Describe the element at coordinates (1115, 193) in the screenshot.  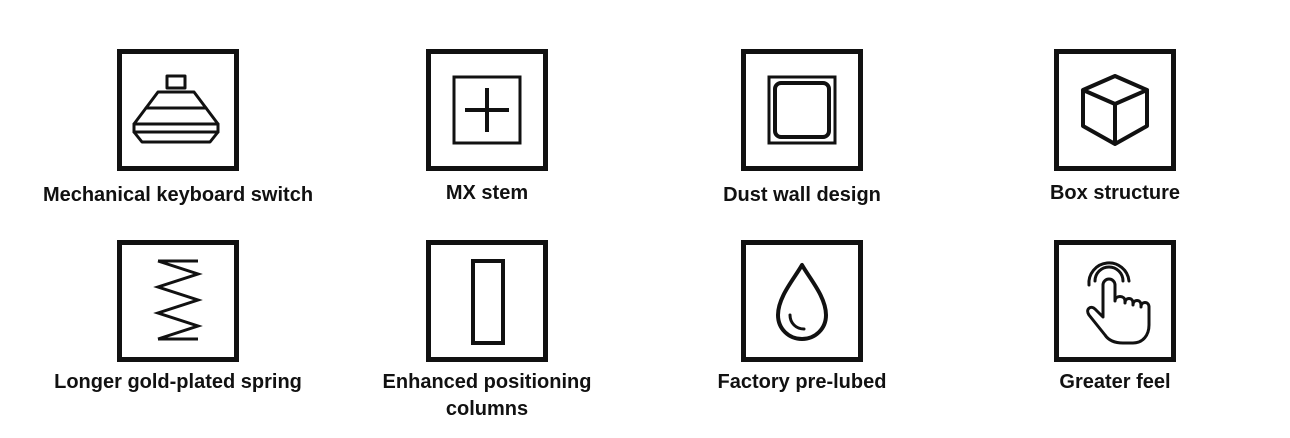
I see `feature-label: Box structure` at that location.